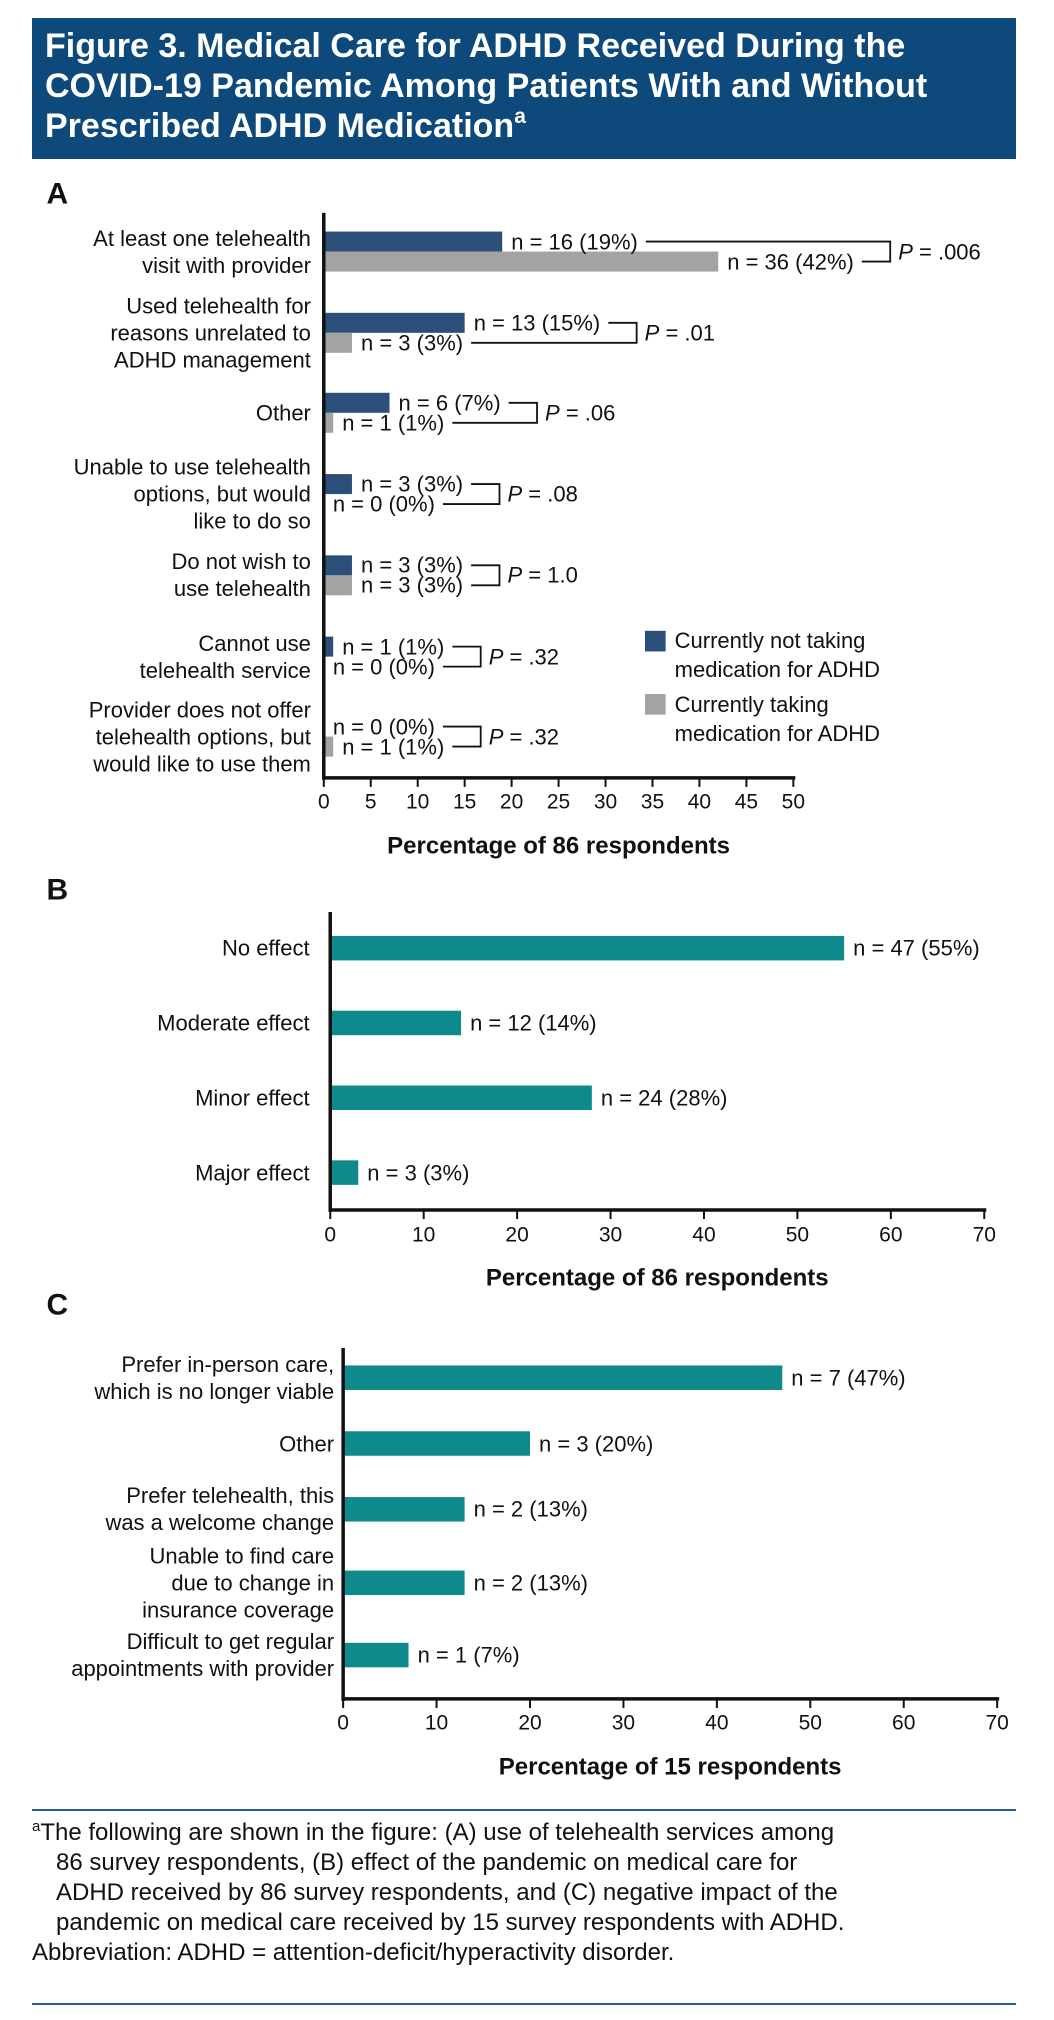  Describe the element at coordinates (57, 890) in the screenshot. I see `panel-label: B` at that location.